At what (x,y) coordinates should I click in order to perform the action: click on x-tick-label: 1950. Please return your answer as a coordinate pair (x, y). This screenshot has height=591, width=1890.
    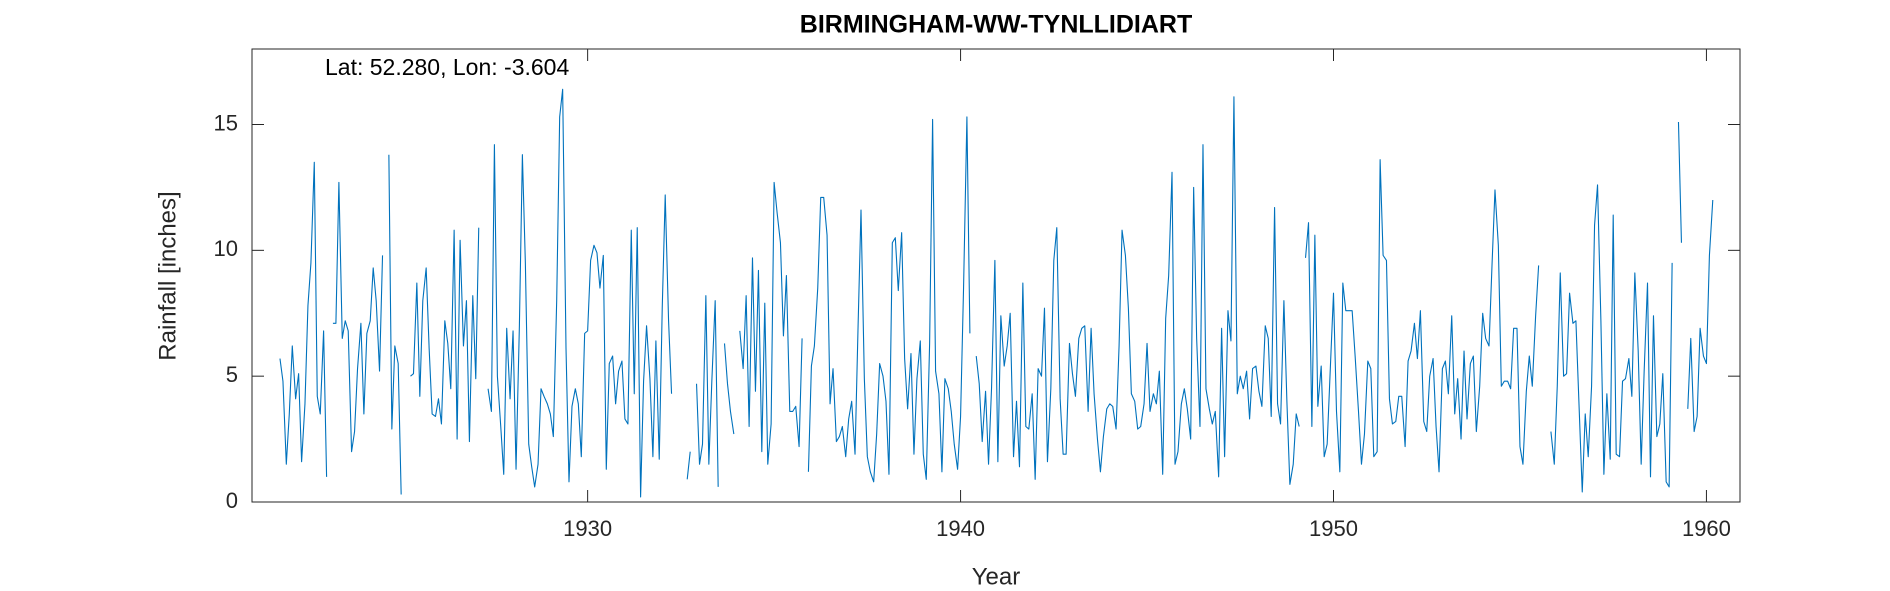
    Looking at the image, I should click on (1333, 528).